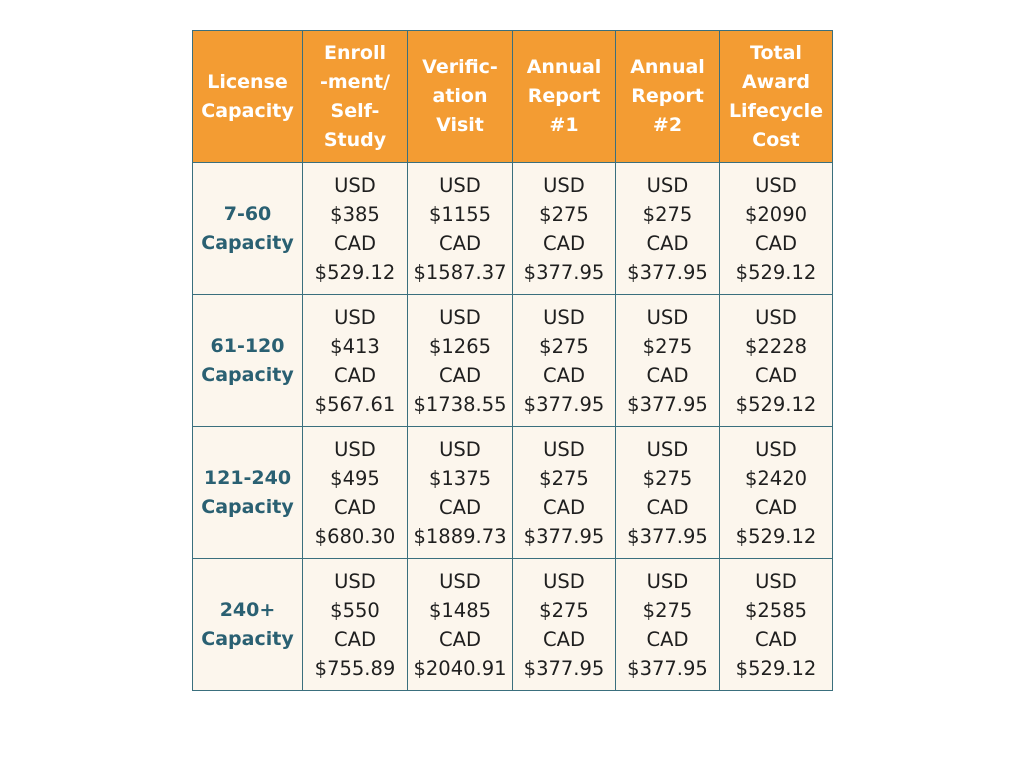  What do you see at coordinates (460, 214) in the screenshot?
I see `fee-cell-line: $1155` at bounding box center [460, 214].